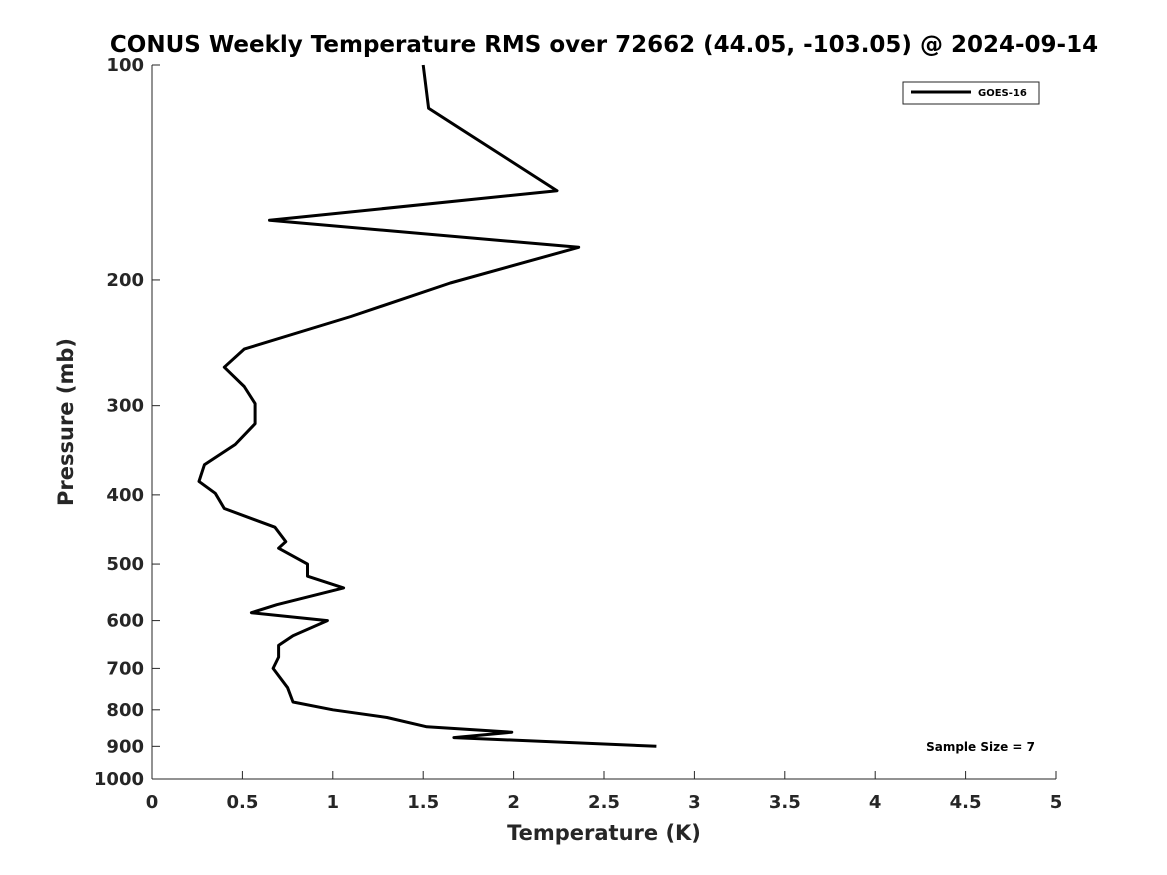 This screenshot has width=1167, height=875. Describe the element at coordinates (125, 495) in the screenshot. I see `y-tick-label: 400` at that location.